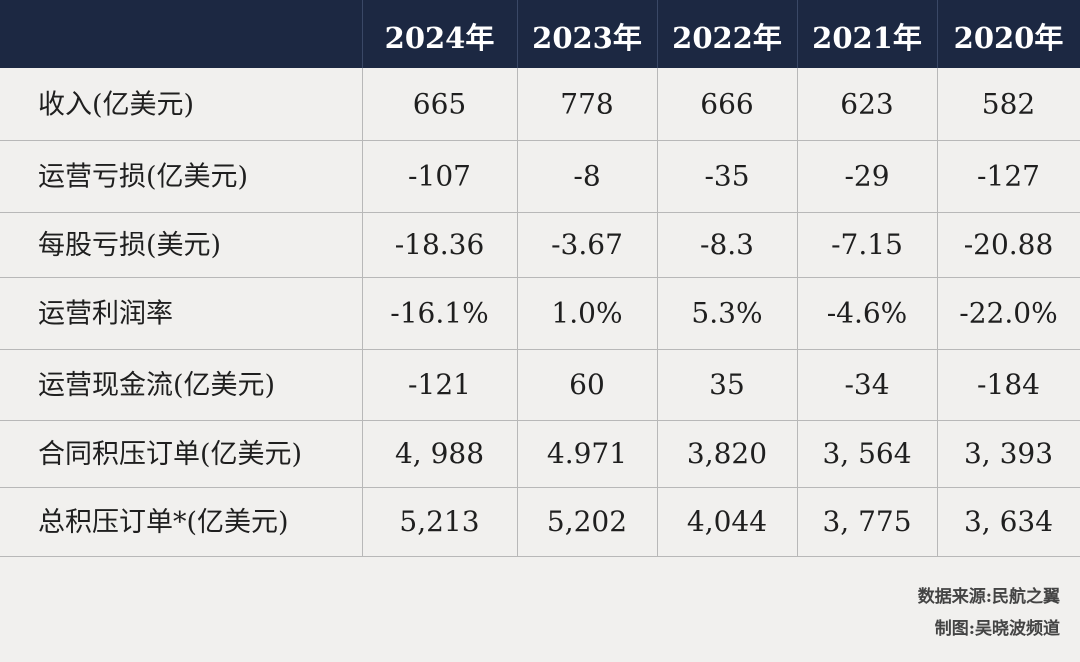 This screenshot has height=662, width=1080. Describe the element at coordinates (587, 384) in the screenshot. I see `table-cell: 60` at that location.